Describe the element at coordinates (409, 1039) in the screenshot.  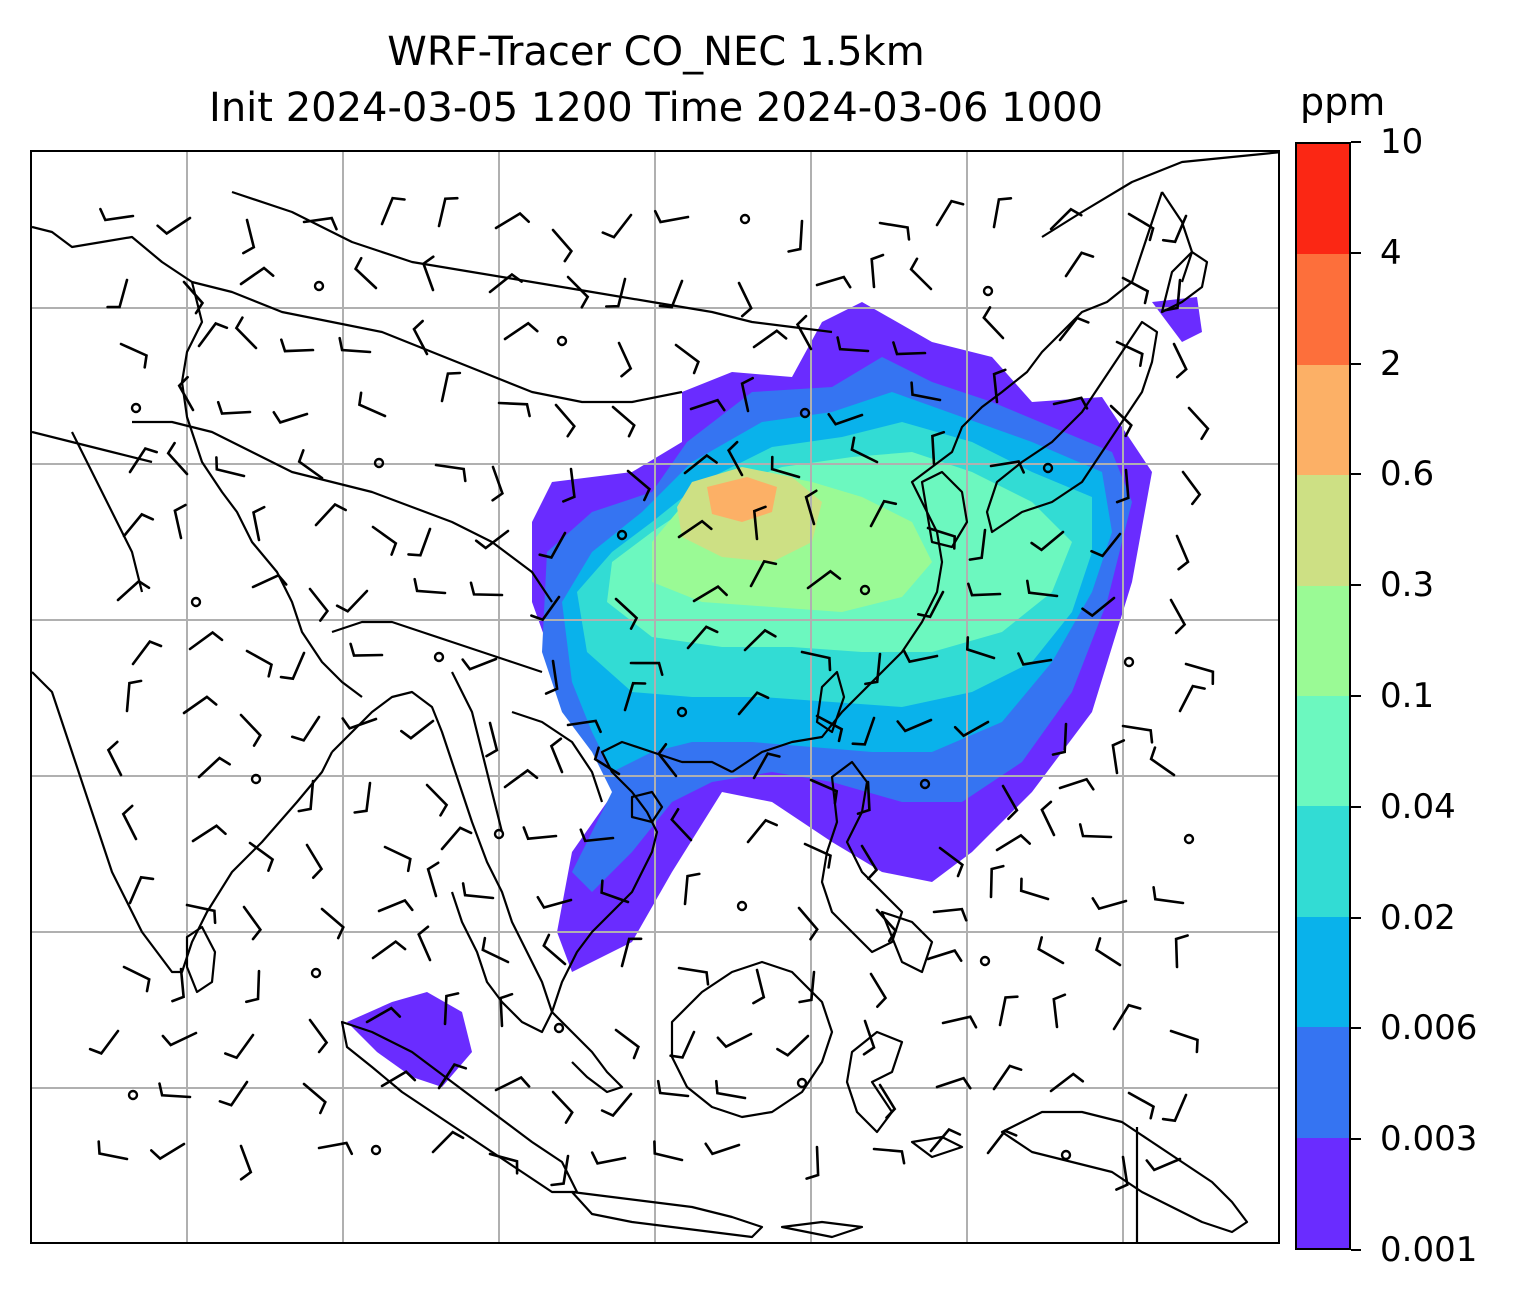
I see `plume-level-0.001` at that location.